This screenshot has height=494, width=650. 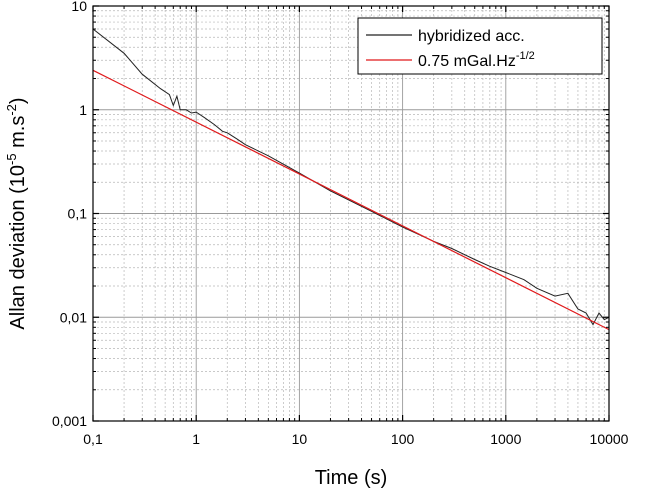 I want to click on y-tick-label: 1, so click(x=83, y=110).